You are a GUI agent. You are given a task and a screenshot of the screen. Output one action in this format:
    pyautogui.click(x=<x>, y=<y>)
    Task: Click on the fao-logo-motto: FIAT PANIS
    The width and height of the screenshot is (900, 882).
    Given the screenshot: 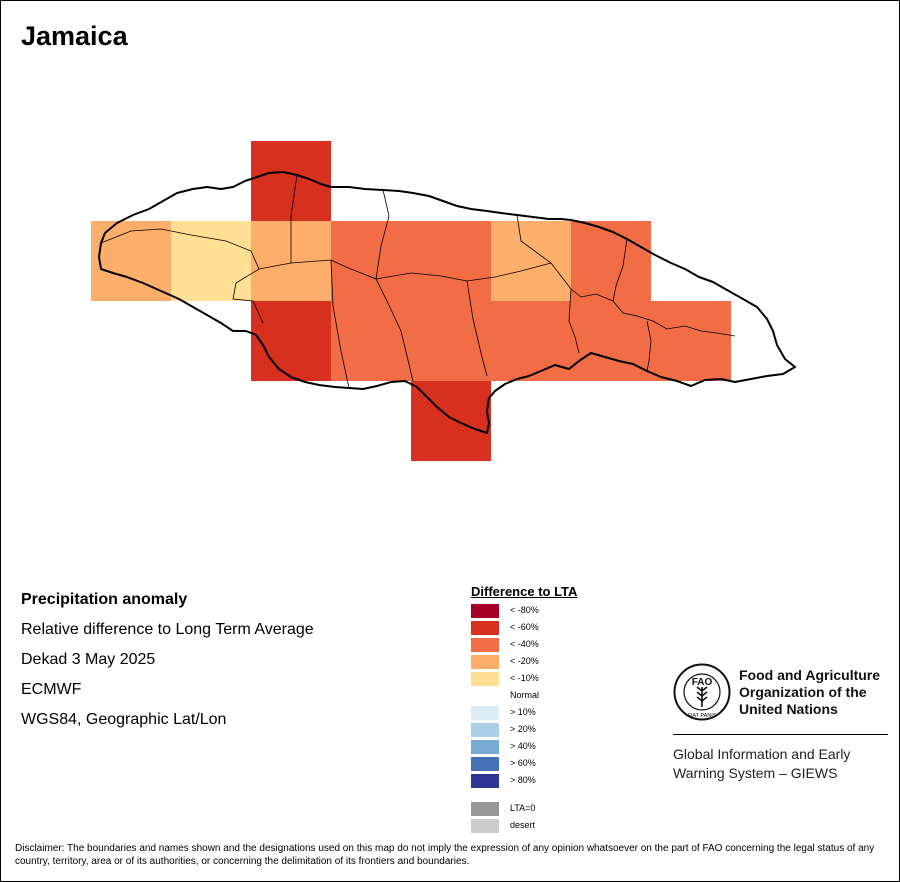 What is the action you would take?
    pyautogui.click(x=701, y=716)
    